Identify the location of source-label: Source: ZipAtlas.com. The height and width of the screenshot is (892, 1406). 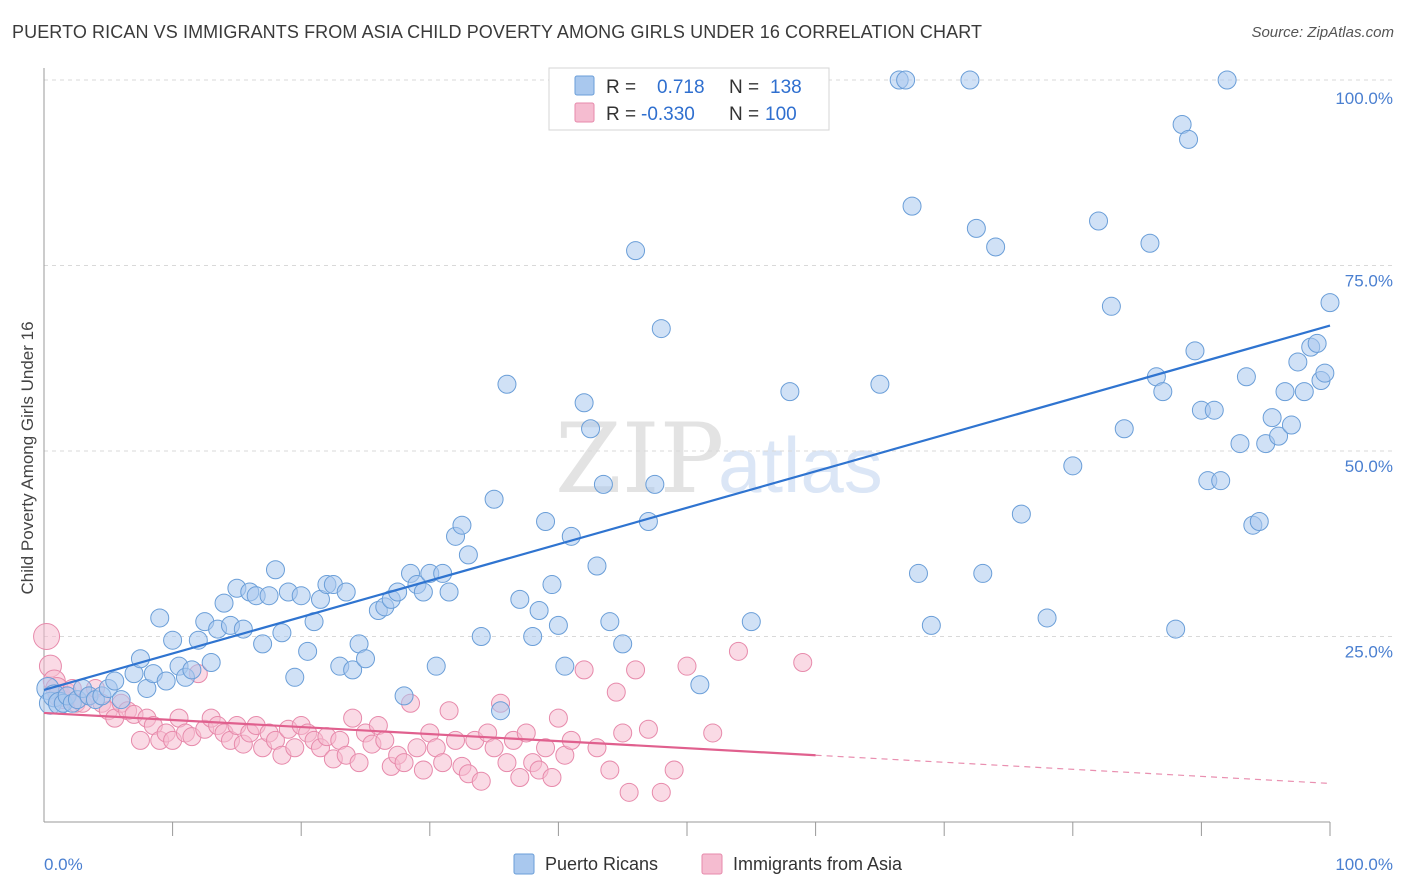
(1322, 32).